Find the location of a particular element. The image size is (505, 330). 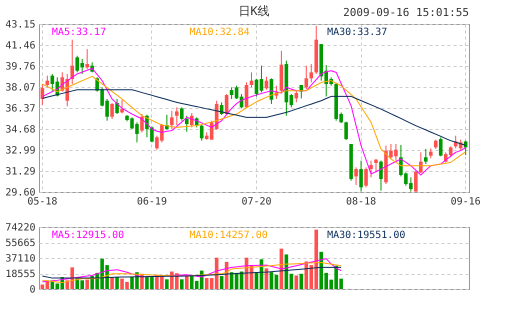

y-tick-label: 32.99 is located at coordinates (20, 150).